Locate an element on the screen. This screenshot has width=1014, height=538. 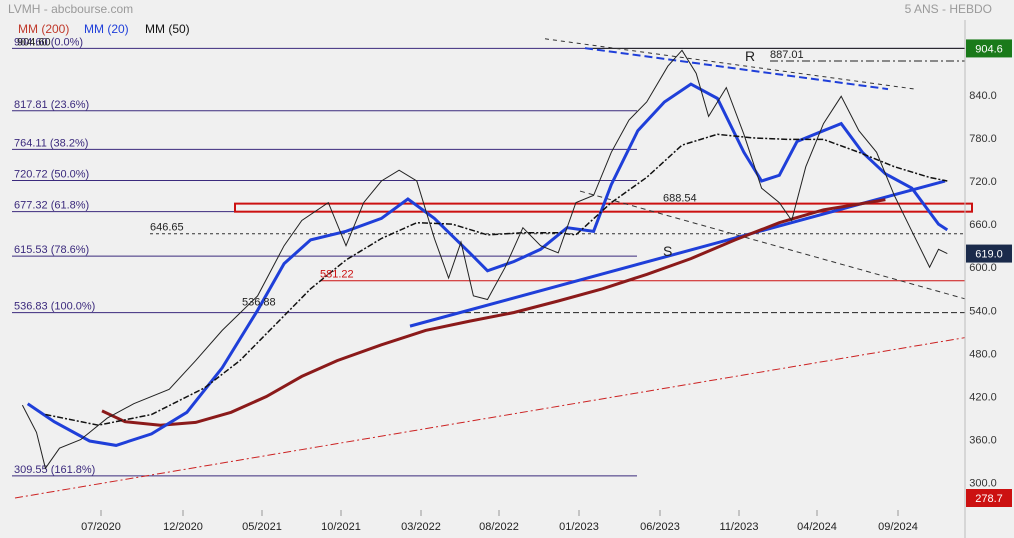
x-tick-label: 04/2024 is located at coordinates (817, 527).